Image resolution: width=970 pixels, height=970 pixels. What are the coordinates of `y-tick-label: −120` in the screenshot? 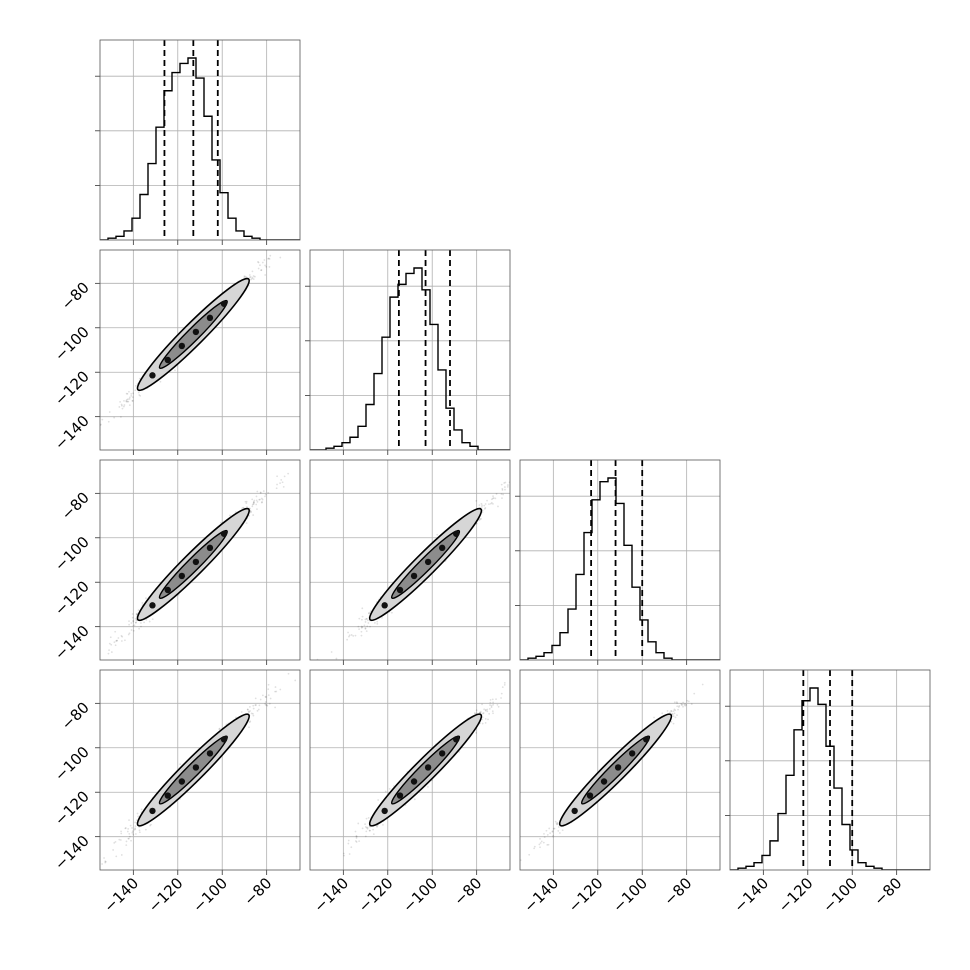 It's located at (72, 388).